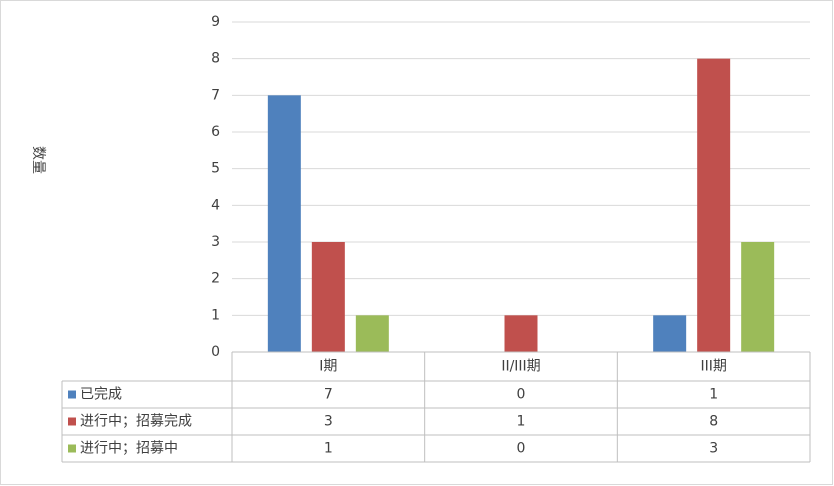 The height and width of the screenshot is (486, 834). Describe the element at coordinates (215, 205) in the screenshot. I see `y-tick-label: 4` at that location.